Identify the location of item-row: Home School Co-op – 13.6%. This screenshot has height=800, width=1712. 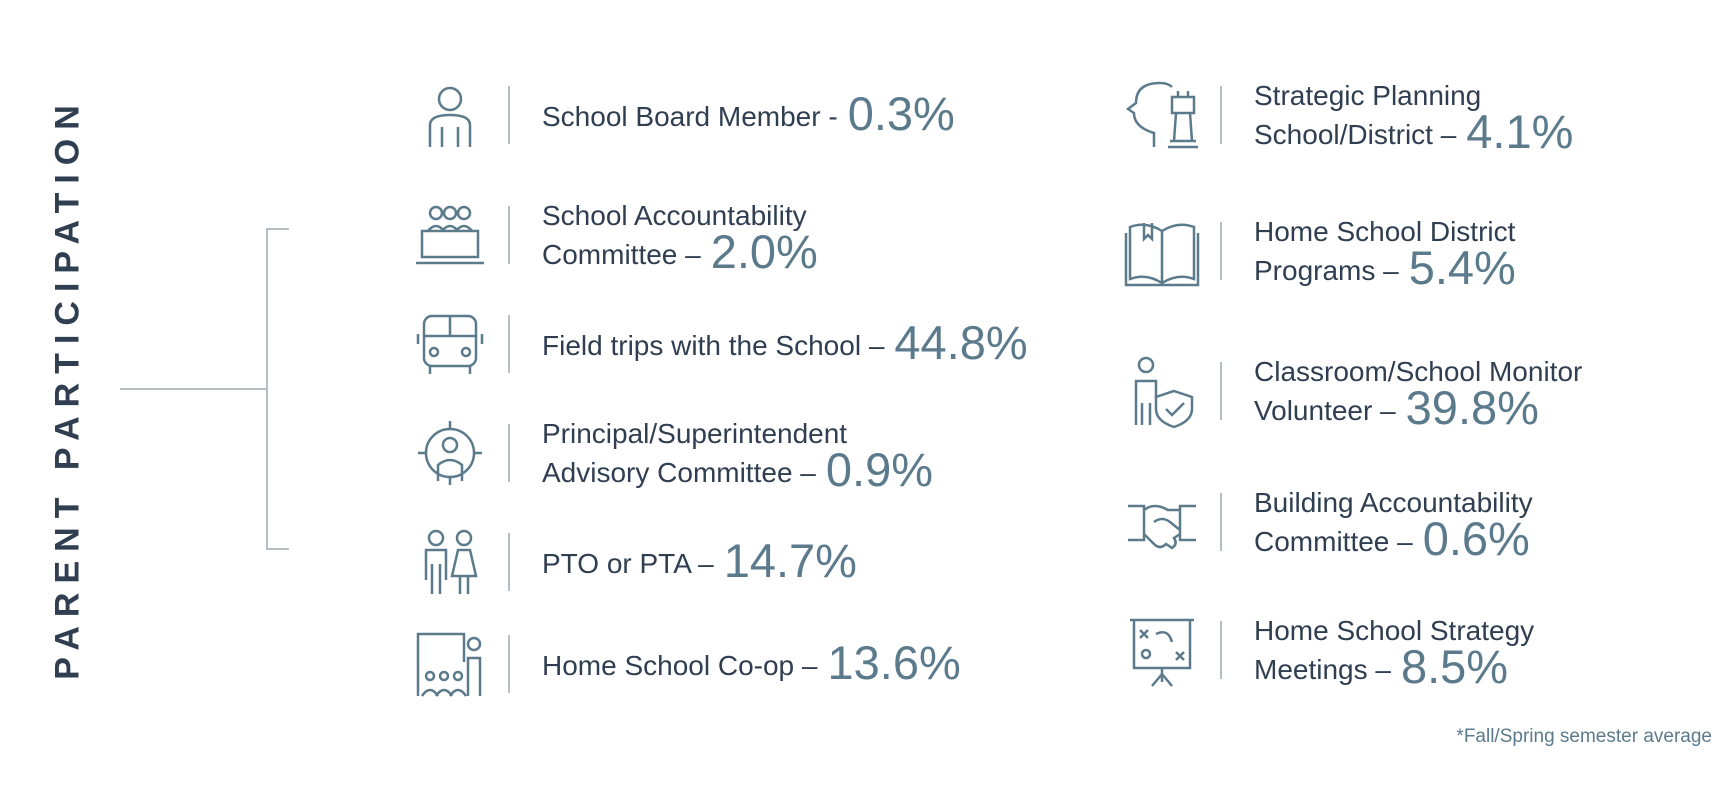
(686, 664).